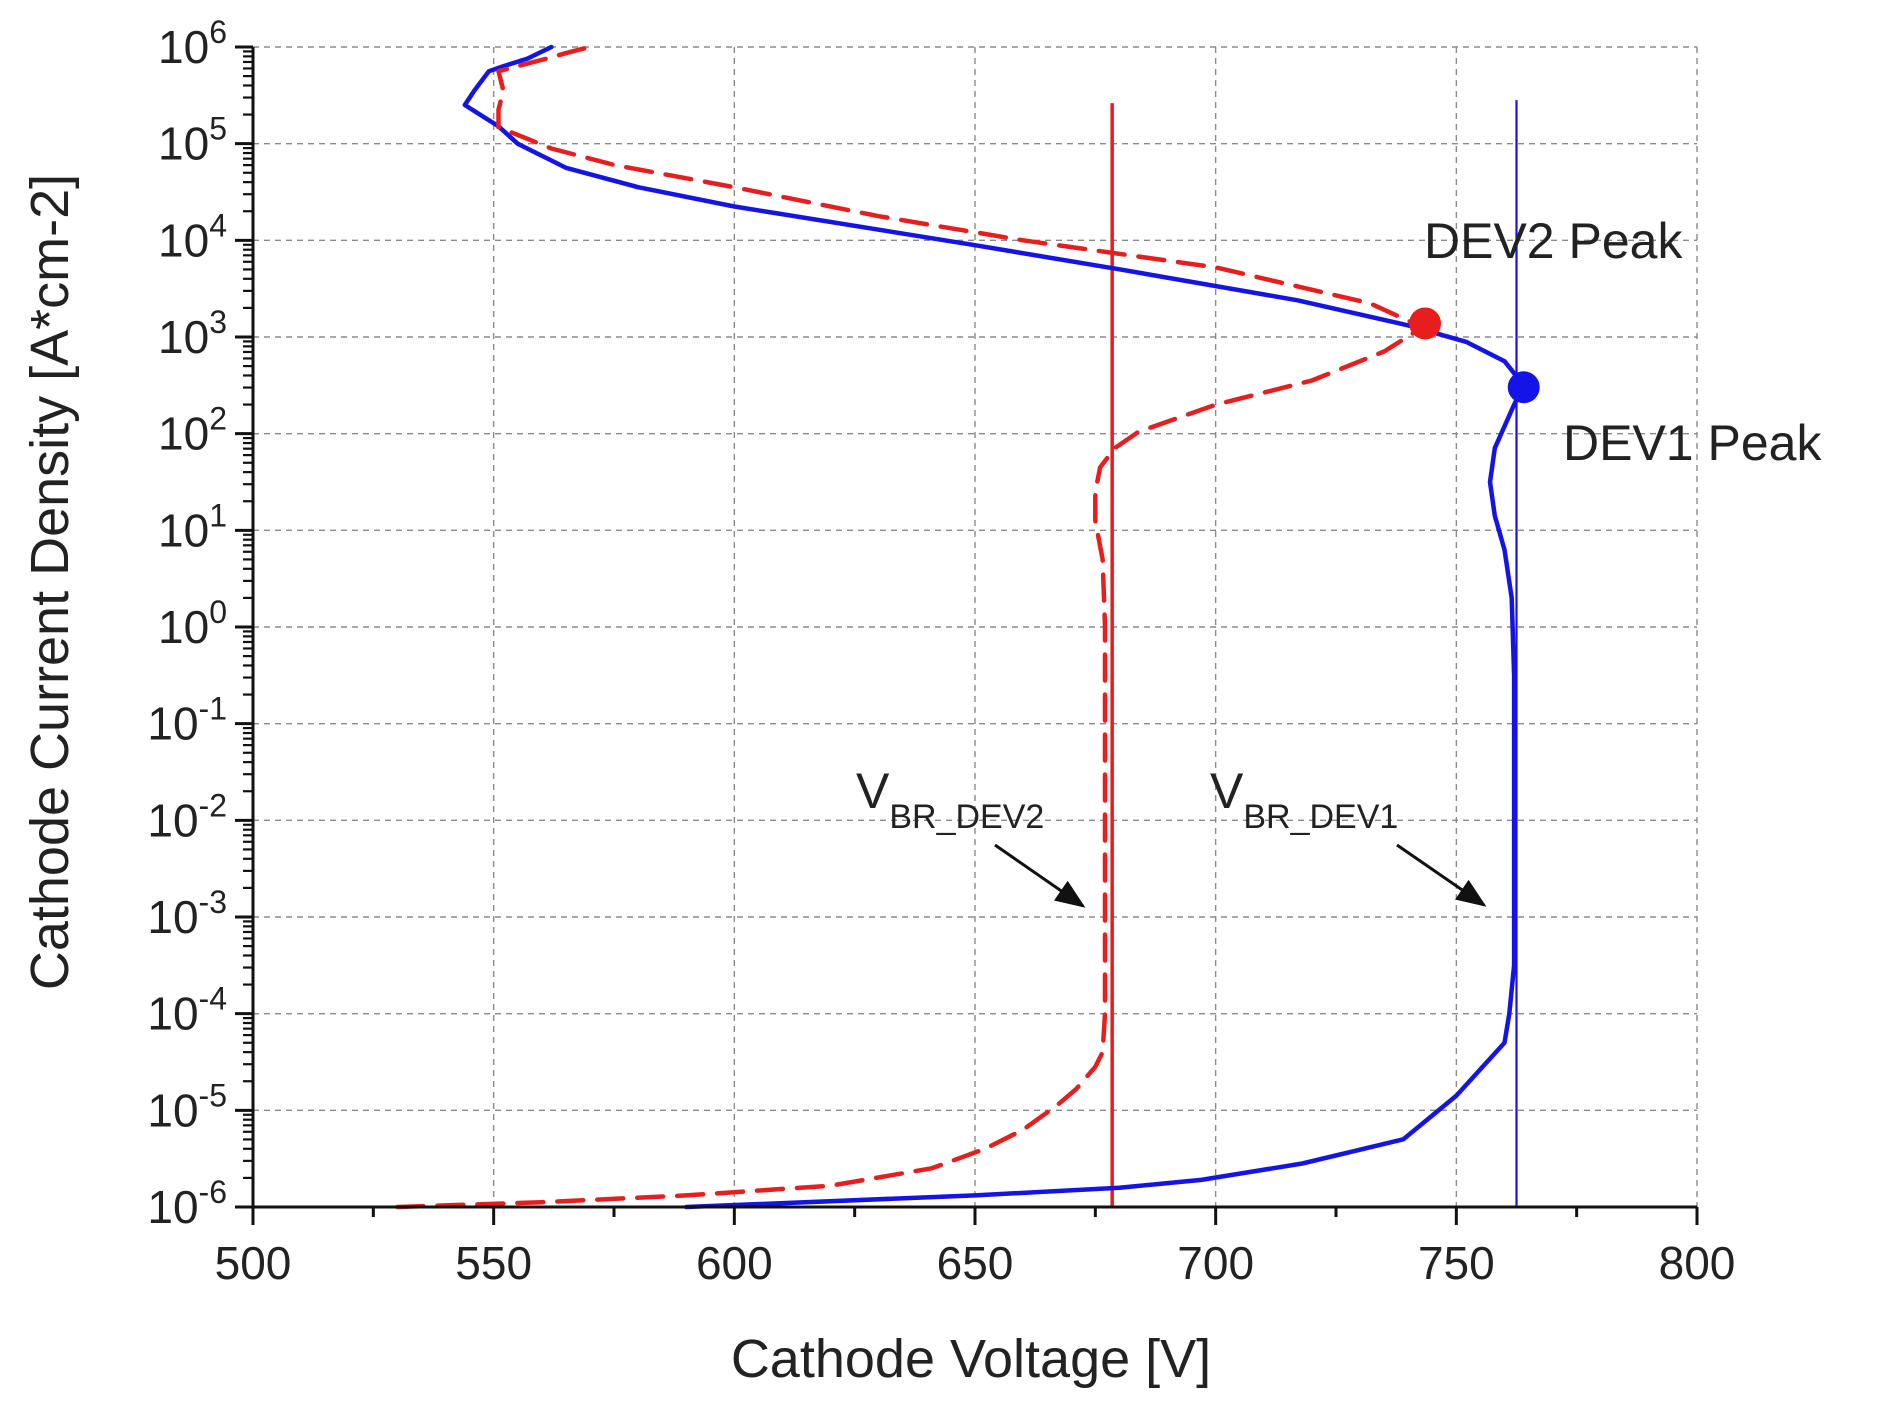 Image resolution: width=1888 pixels, height=1402 pixels. What do you see at coordinates (192, 623) in the screenshot?
I see `y-tick-label: 10⁰` at bounding box center [192, 623].